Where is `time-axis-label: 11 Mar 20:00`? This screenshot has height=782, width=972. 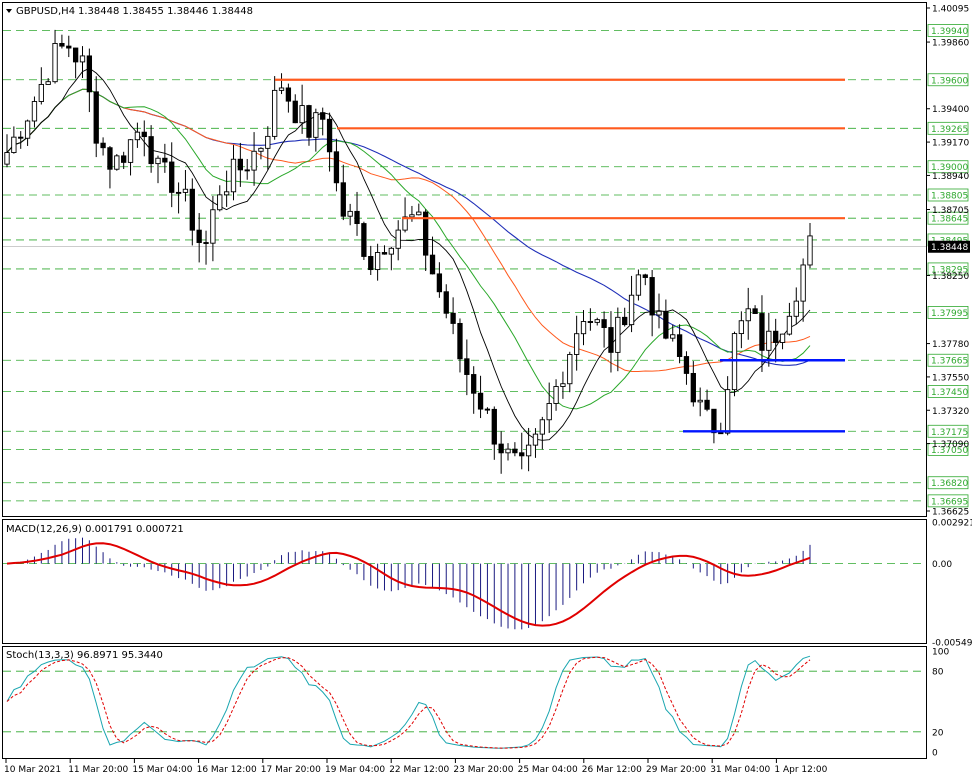
time-axis-label: 11 Mar 20:00 is located at coordinates (98, 770).